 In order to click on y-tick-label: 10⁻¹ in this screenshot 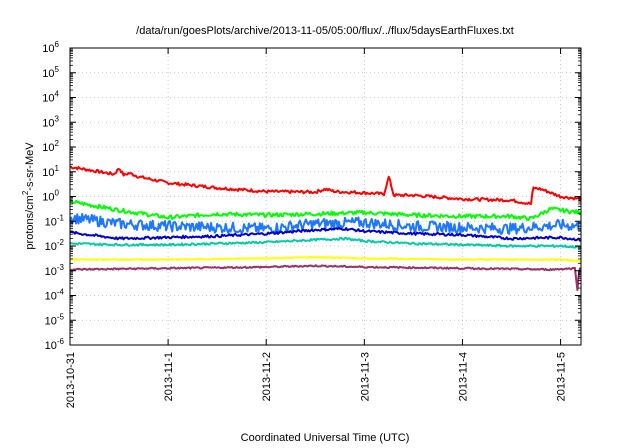, I will do `click(55, 220)`.